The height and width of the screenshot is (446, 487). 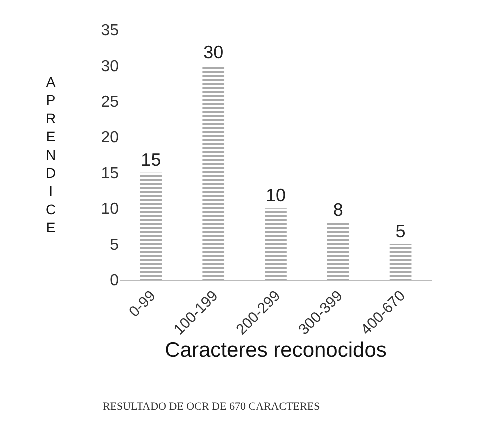 I want to click on y-tick-label: 30, so click(x=110, y=67).